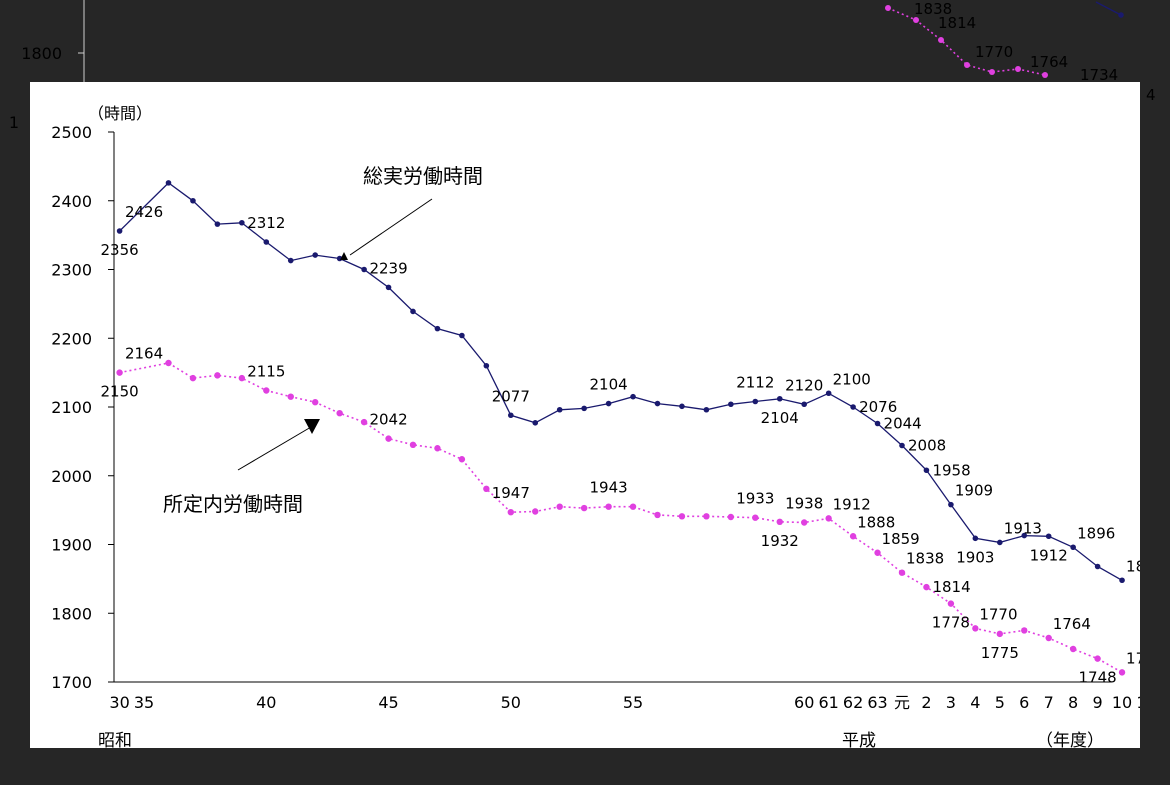 The height and width of the screenshot is (785, 1170). What do you see at coordinates (71, 407) in the screenshot?
I see `y-tick-label: 2100` at bounding box center [71, 407].